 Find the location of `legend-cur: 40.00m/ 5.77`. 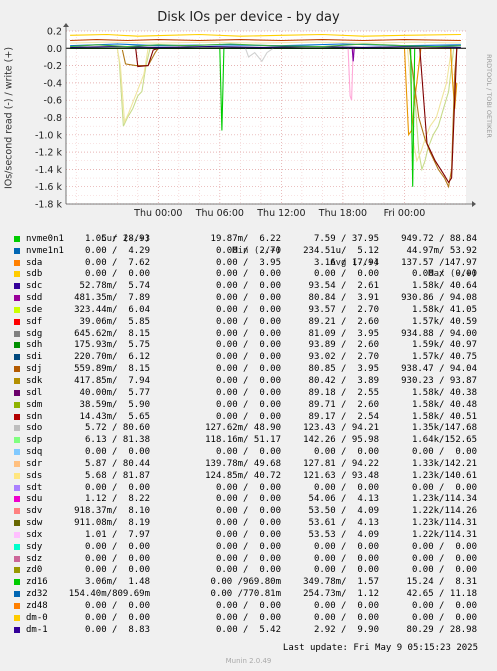

legend-cur: 40.00m/ 5.77 is located at coordinates (114, 392).